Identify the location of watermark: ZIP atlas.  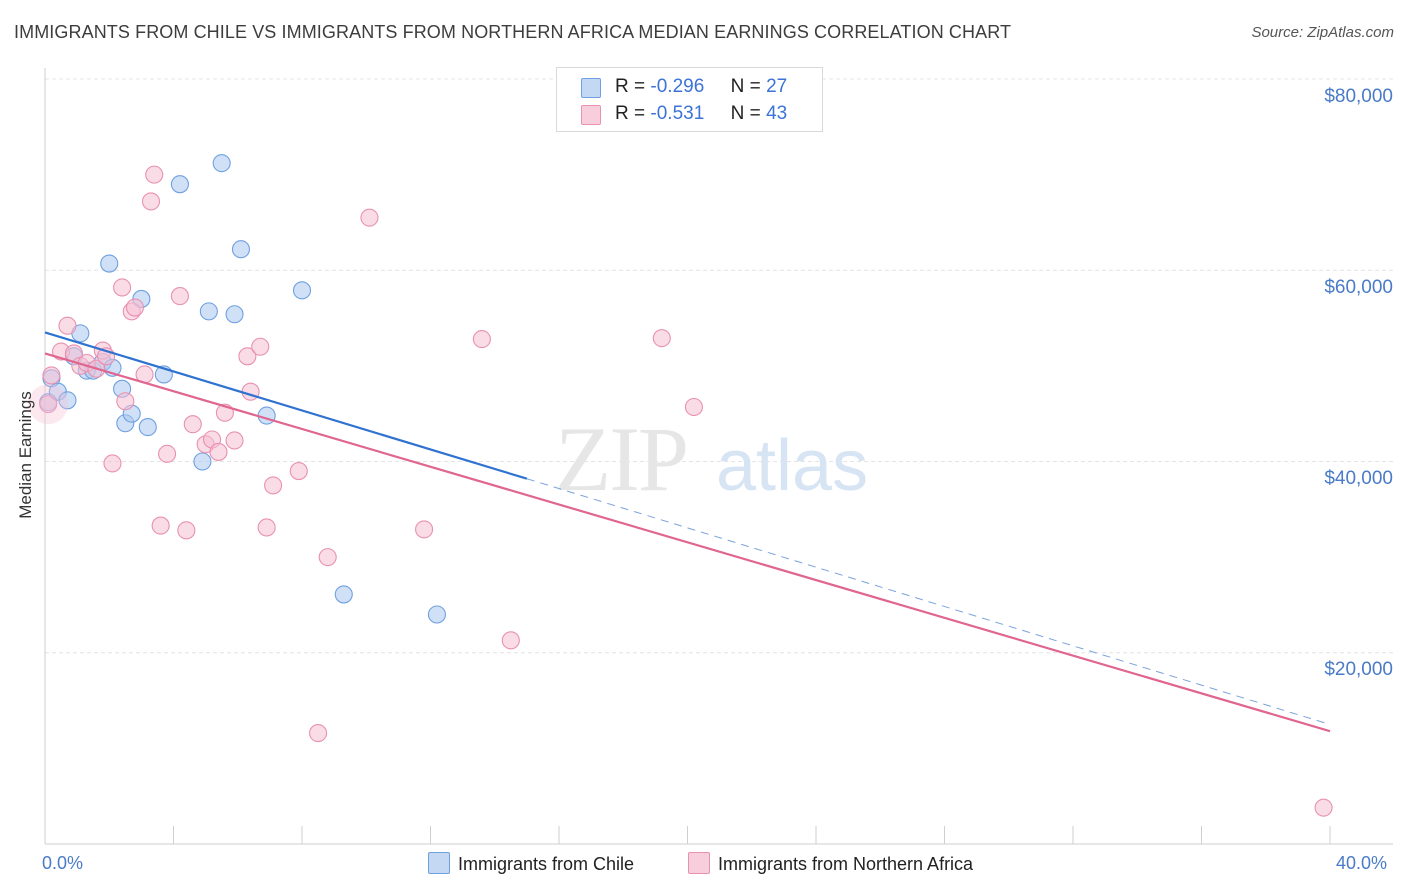
(711, 459).